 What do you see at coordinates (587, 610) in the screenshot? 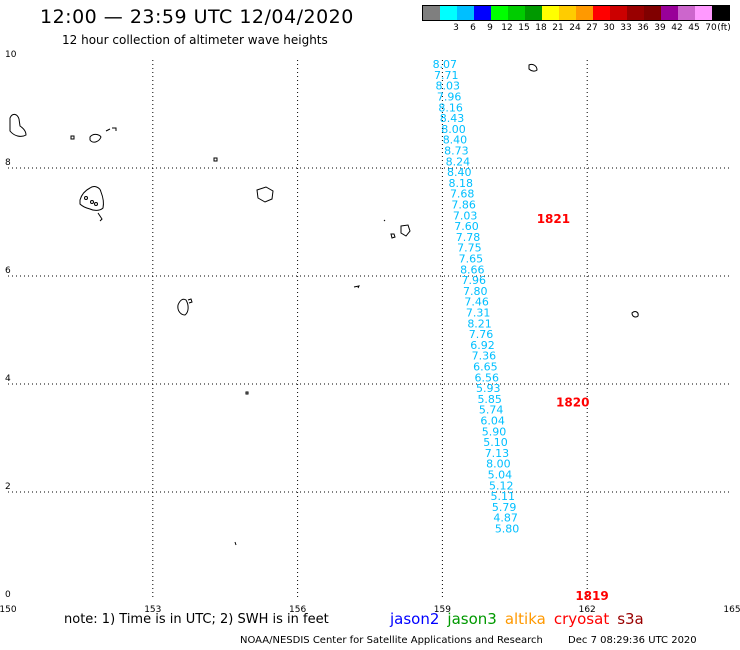
I see `lon-tick-label: 162` at bounding box center [587, 610].